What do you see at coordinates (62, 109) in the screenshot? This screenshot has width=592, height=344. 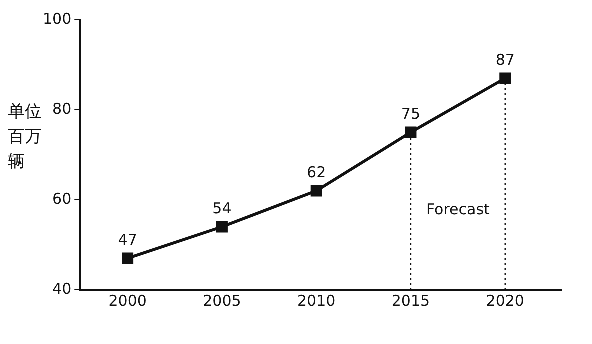 I see `y-tick-label: 80` at bounding box center [62, 109].